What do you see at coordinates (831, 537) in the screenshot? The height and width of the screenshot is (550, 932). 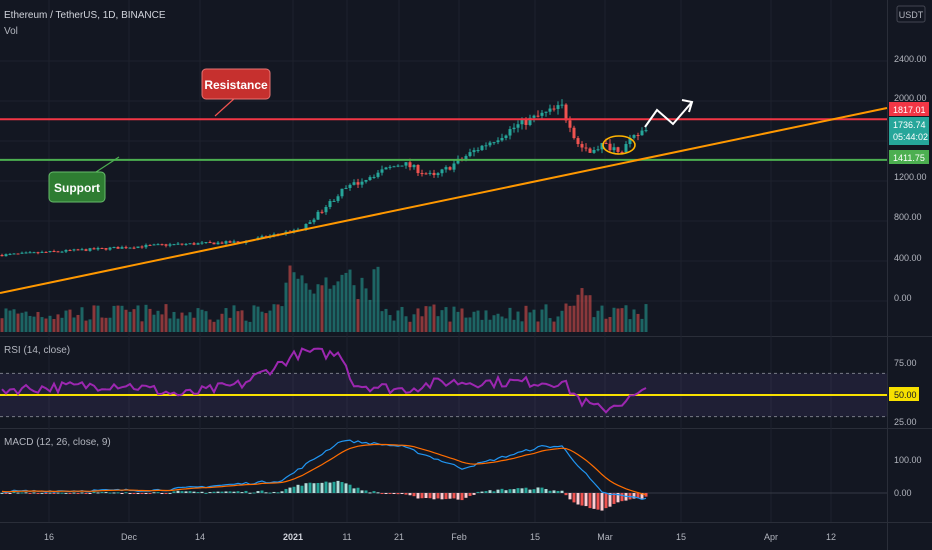 I see `time-tick: 12` at bounding box center [831, 537].